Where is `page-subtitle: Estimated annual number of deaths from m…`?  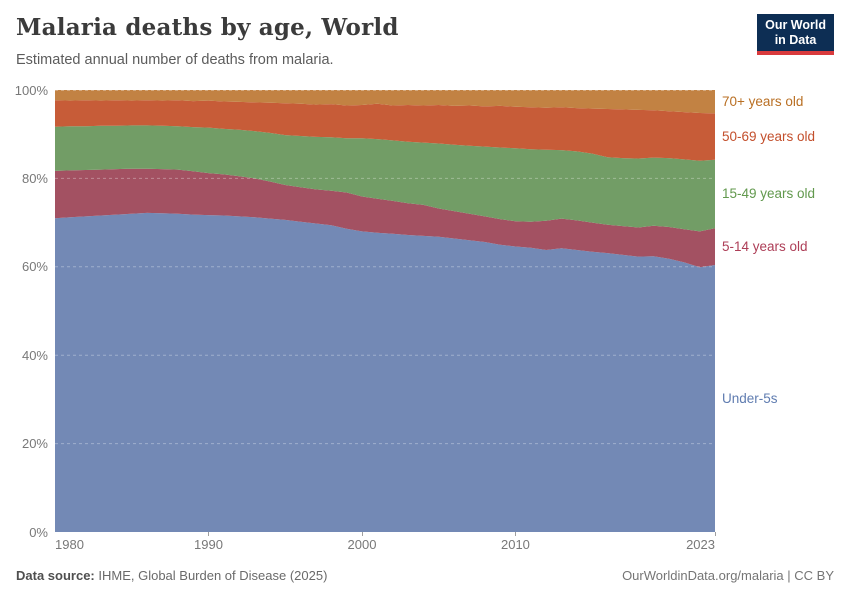 page-subtitle: Estimated annual number of deaths from m… is located at coordinates (175, 60).